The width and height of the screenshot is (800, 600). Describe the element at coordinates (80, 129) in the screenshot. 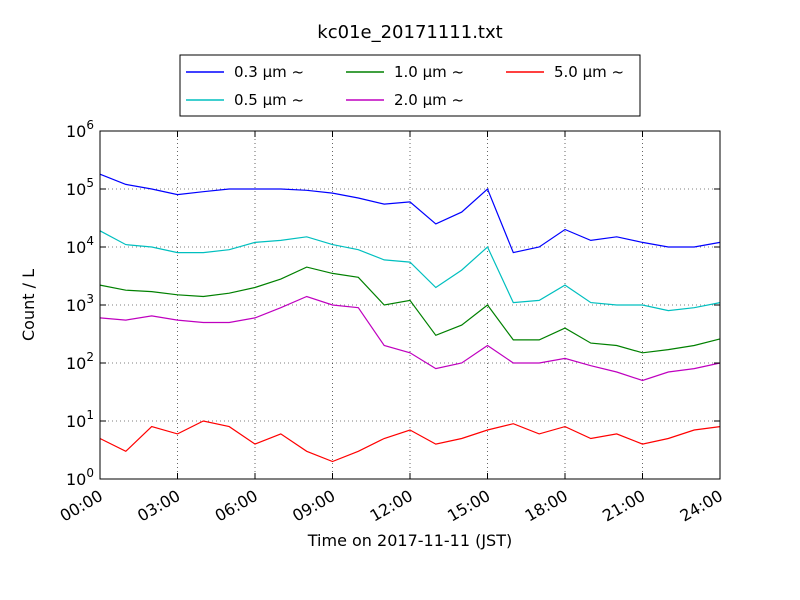

I see `y-tick-label: 10⁶` at that location.